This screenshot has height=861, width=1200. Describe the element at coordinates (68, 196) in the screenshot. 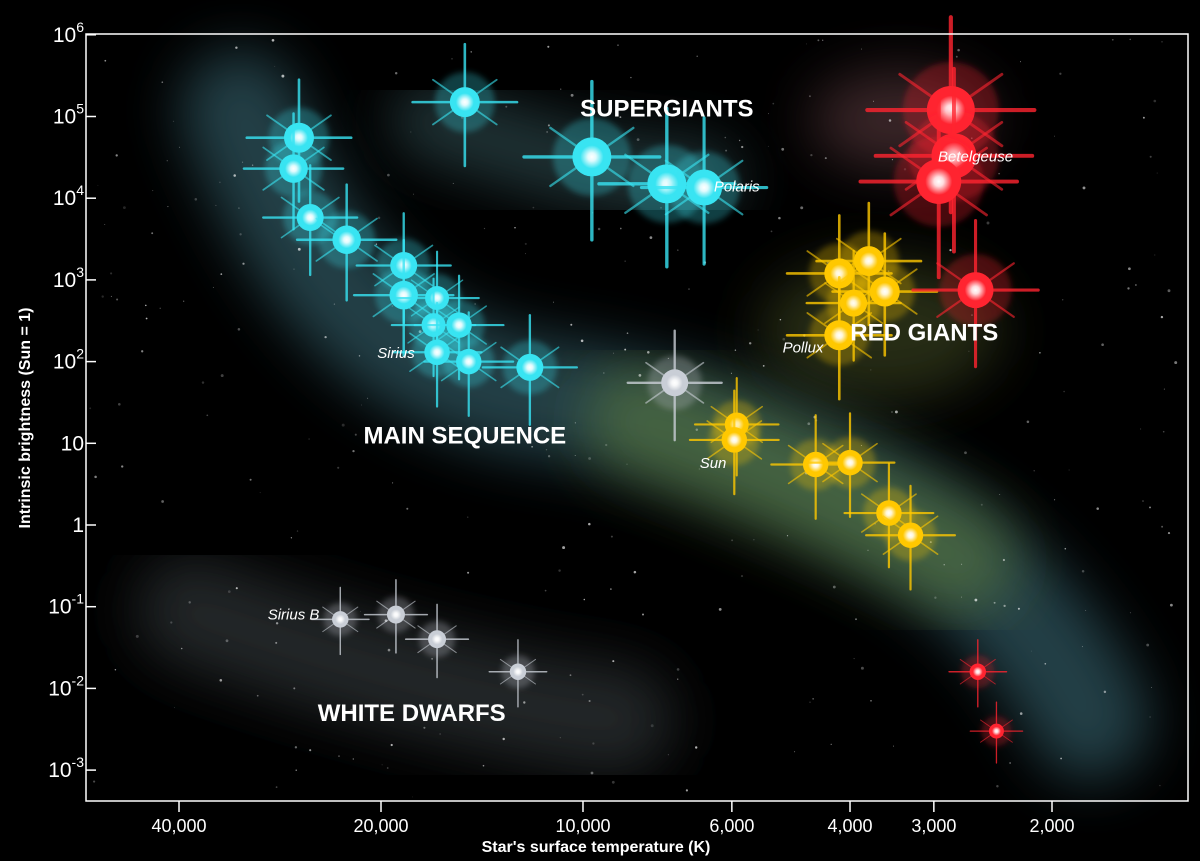

I see `y-tick-label: 104` at that location.